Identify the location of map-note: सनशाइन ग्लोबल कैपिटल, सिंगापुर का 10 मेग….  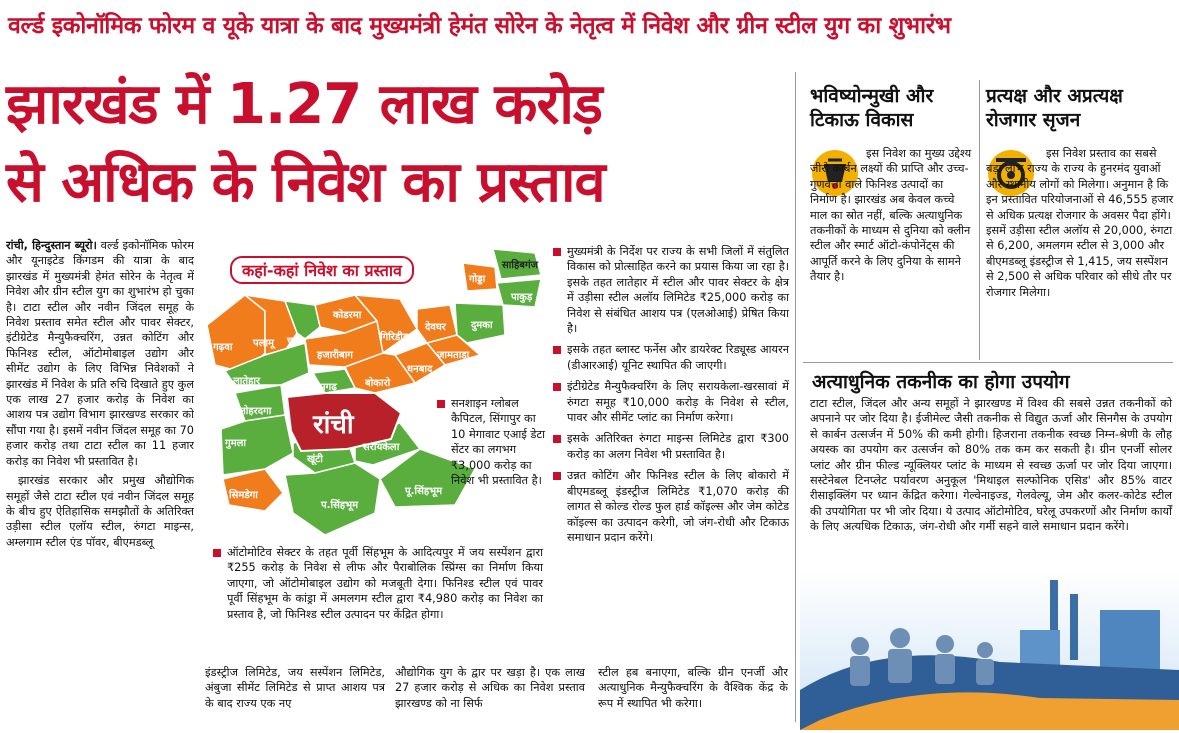
(493, 445).